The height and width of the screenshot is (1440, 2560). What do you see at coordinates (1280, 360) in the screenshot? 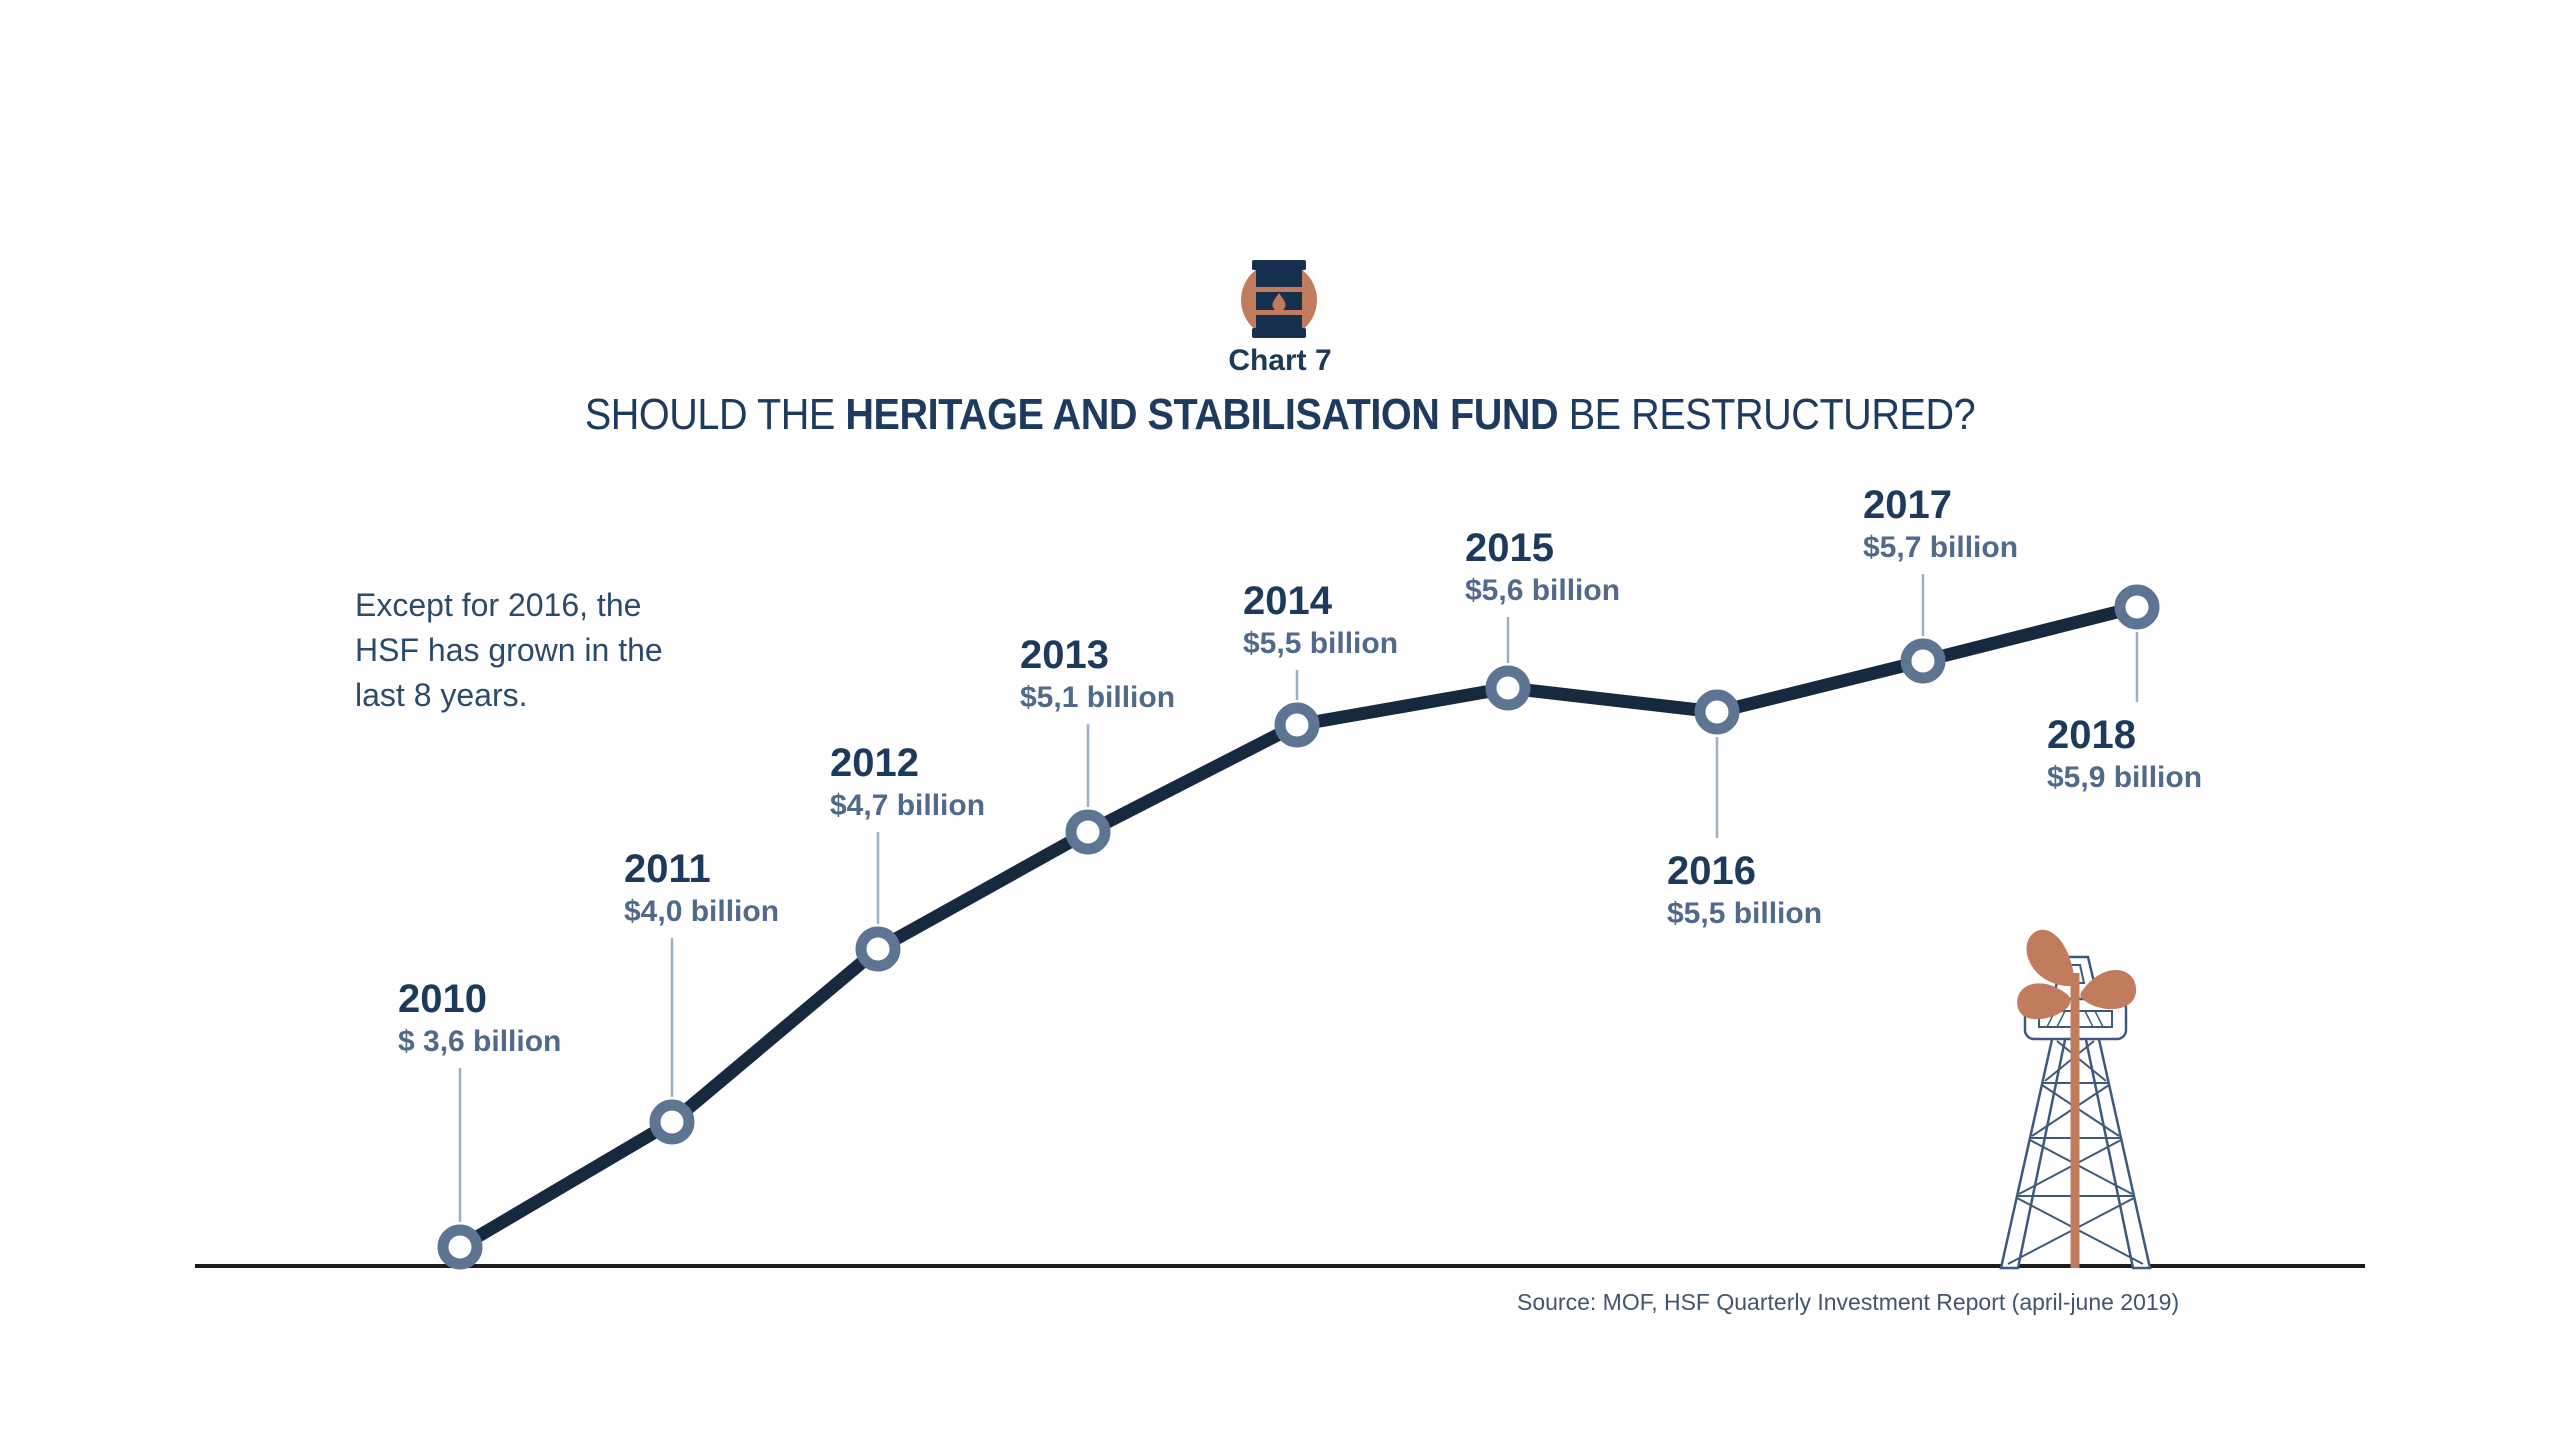
I see `chart-number-label: Chart 7` at bounding box center [1280, 360].